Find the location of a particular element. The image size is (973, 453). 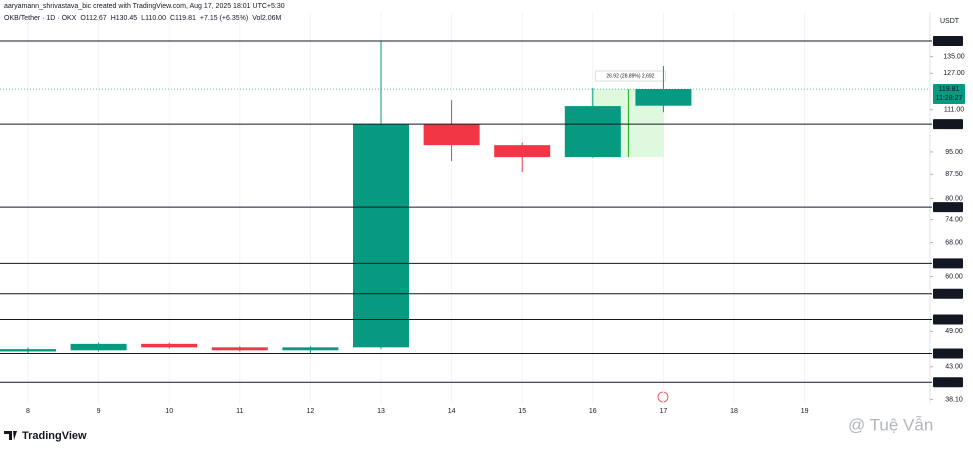

level-label: 51.20 is located at coordinates (948, 319).